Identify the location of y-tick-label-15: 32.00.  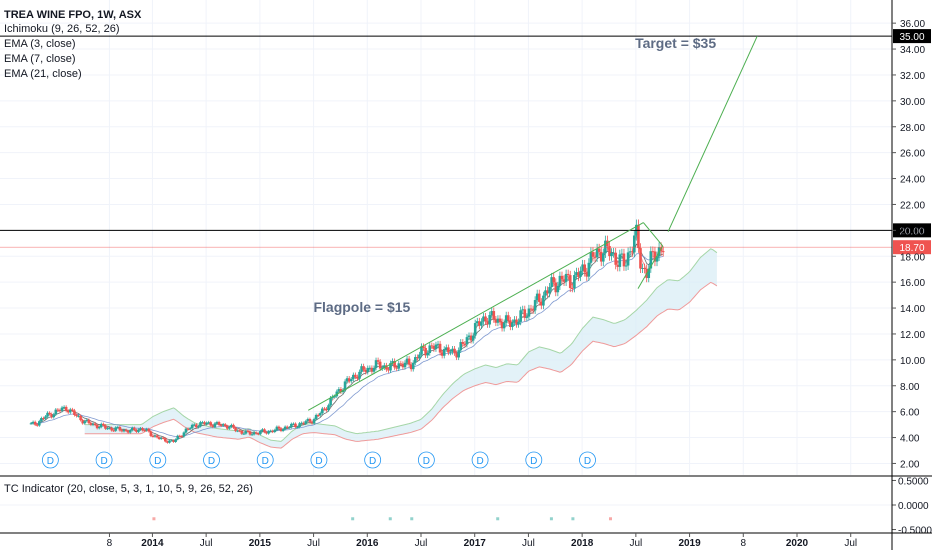
(912, 76).